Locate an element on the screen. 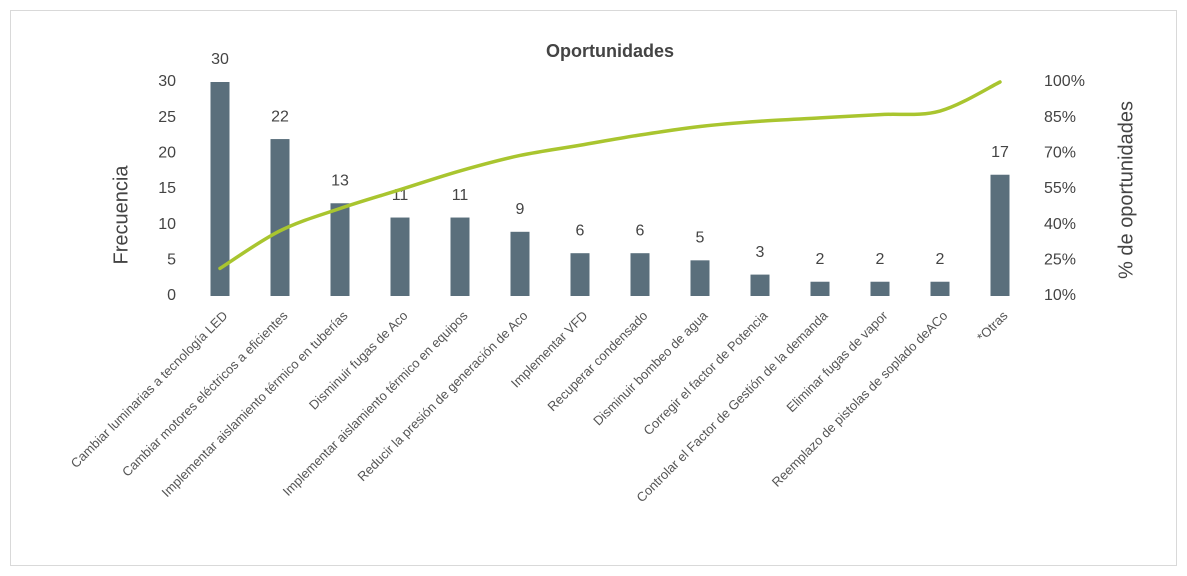 This screenshot has width=1187, height=576. data-label: 11 is located at coordinates (460, 195).